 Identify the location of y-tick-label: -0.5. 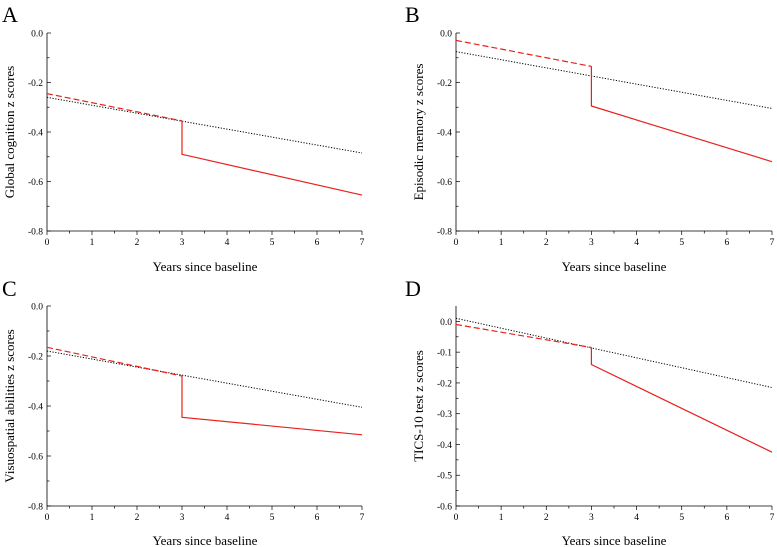
(444, 477).